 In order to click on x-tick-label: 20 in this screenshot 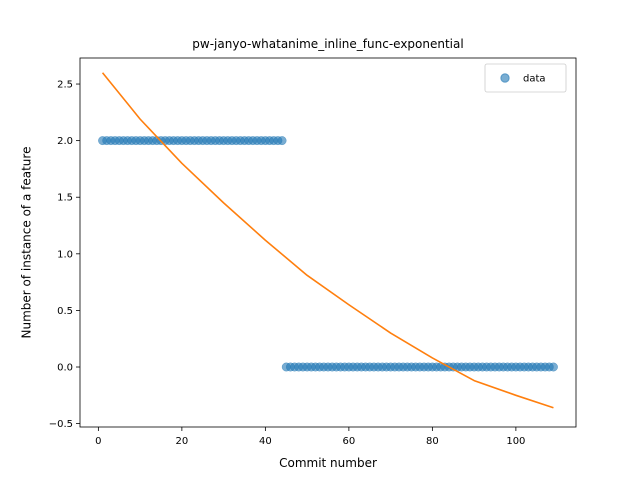, I will do `click(182, 441)`.